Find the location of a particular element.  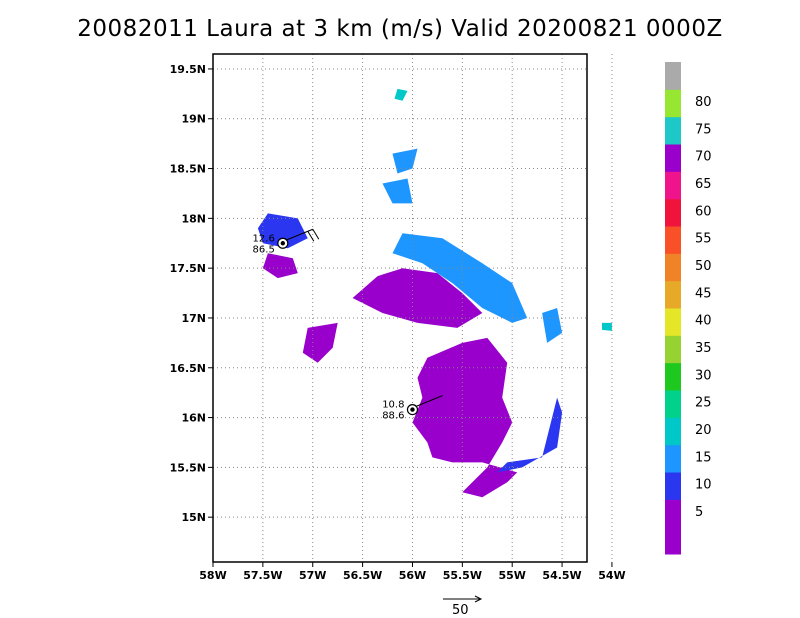

y-tick-label-7: 18.5N is located at coordinates (188, 169).